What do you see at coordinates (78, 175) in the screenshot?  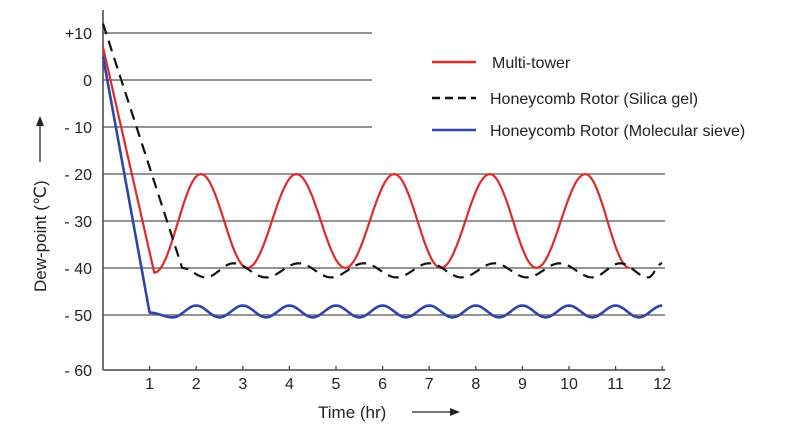 I see `y-tick-label: - 20` at bounding box center [78, 175].